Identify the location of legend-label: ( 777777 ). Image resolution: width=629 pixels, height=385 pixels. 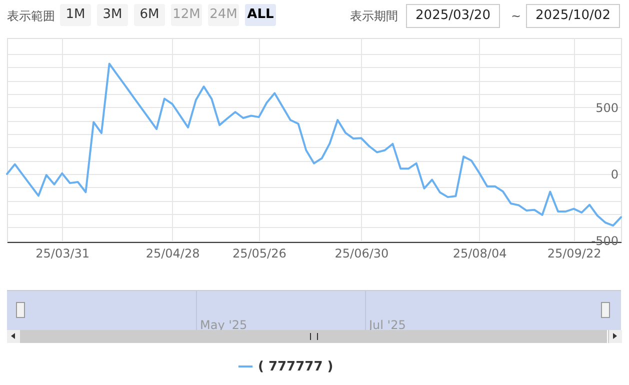
(296, 367).